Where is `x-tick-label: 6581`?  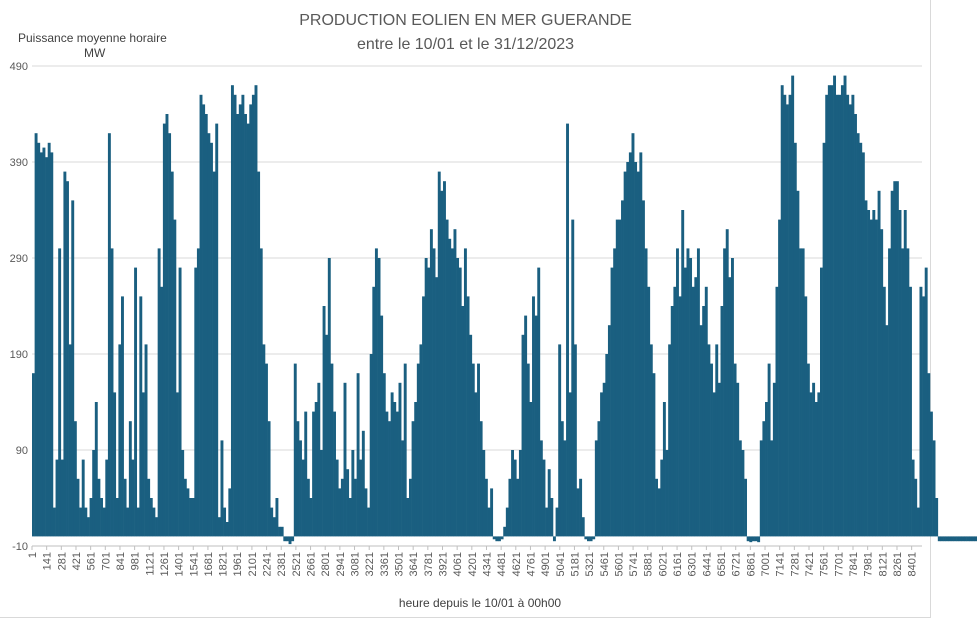
x-tick-label: 6581 is located at coordinates (722, 564).